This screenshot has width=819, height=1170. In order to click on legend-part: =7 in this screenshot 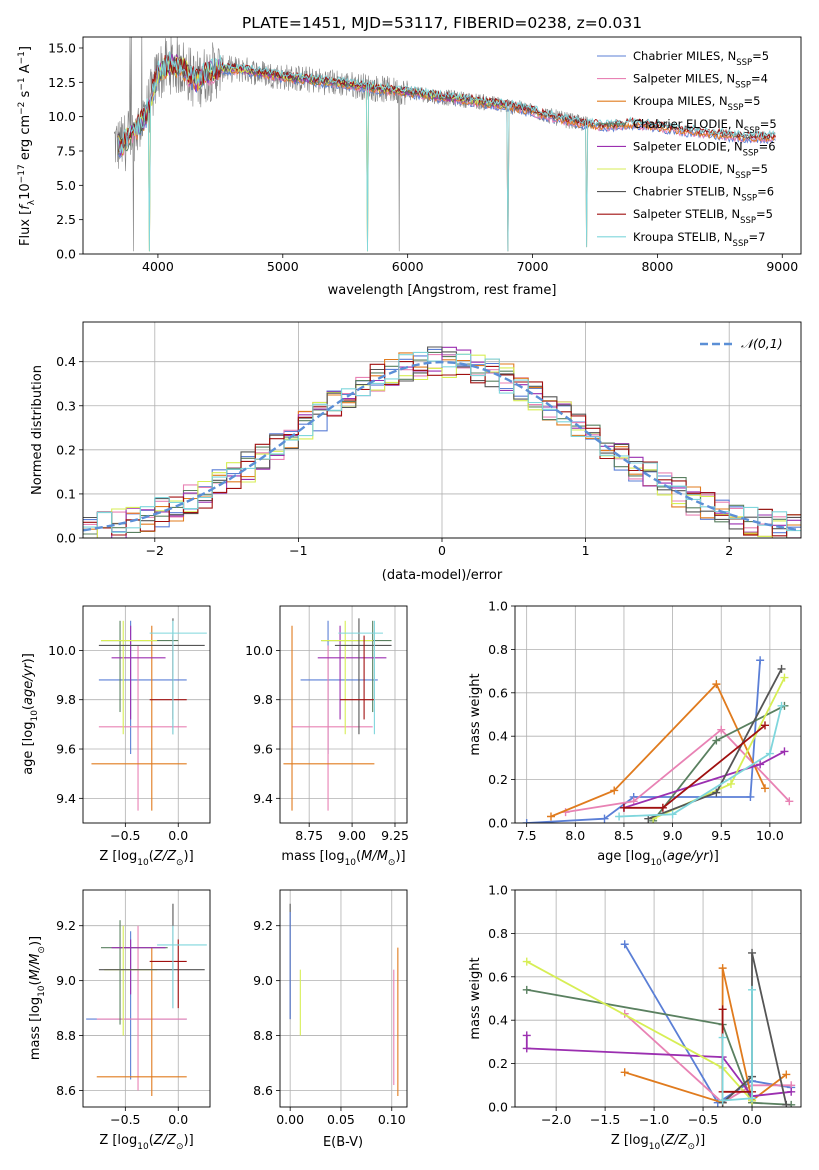, I will do `click(756, 237)`.